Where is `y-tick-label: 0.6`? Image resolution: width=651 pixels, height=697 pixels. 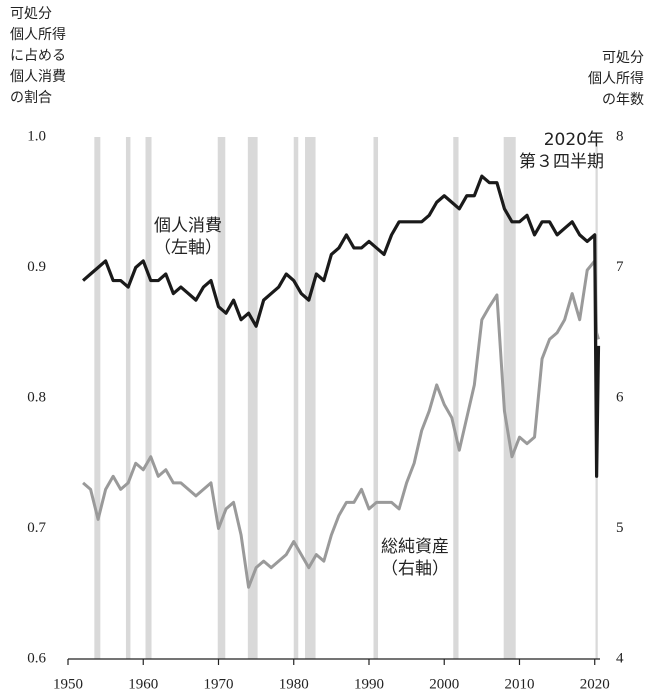 y-tick-label: 0.6 is located at coordinates (36, 658).